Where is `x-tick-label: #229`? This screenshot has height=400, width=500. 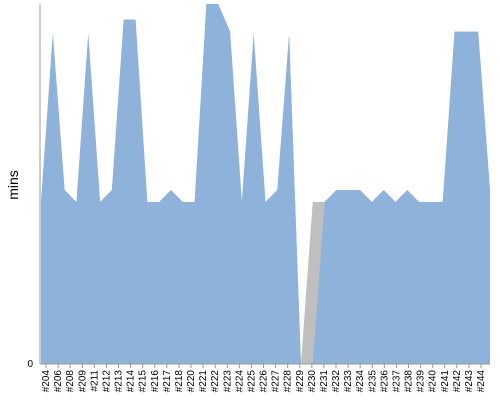
x-tick-label: #229 is located at coordinates (300, 381).